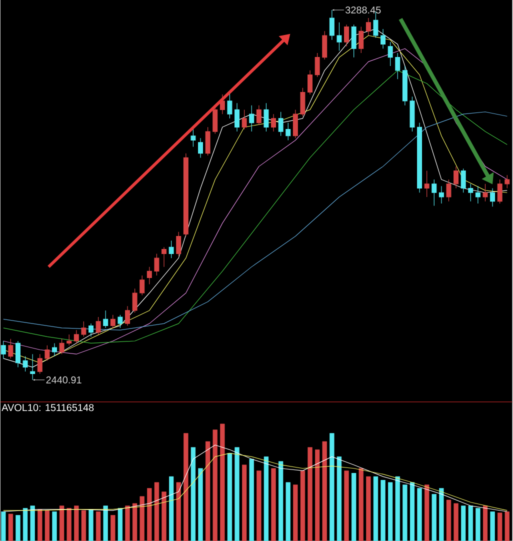  Describe the element at coordinates (48, 408) in the screenshot. I see `chart-title: AVOL10: 151165148` at that location.